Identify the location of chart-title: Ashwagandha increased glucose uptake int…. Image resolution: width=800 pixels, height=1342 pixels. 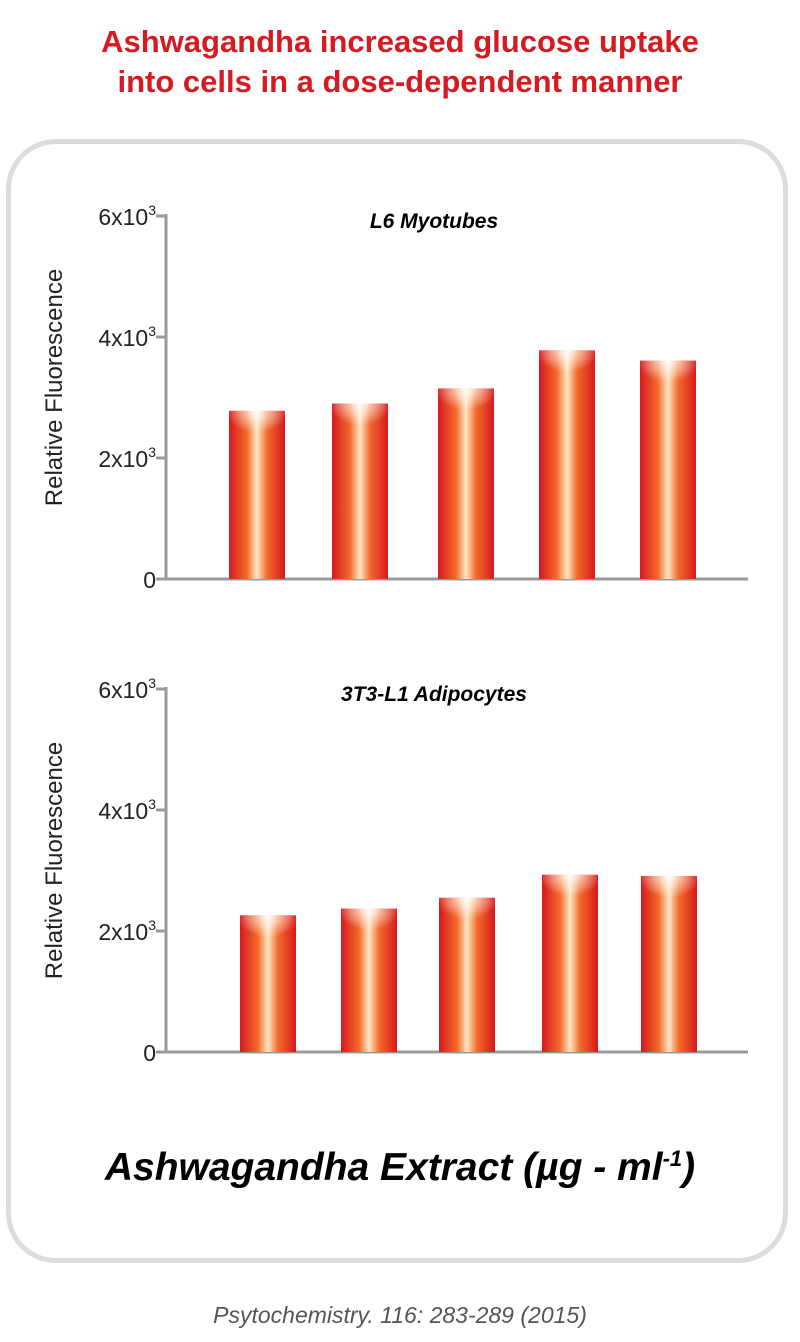
(400, 62).